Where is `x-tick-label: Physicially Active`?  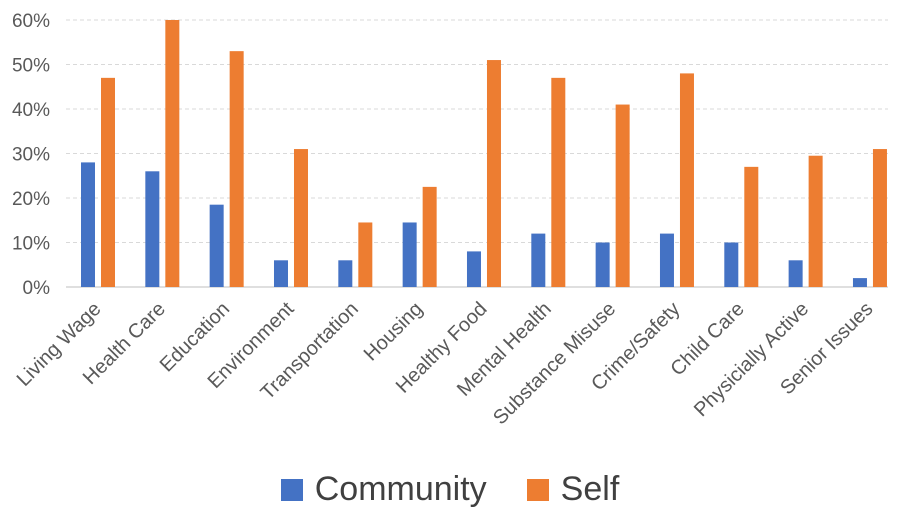
x-tick-label: Physicially Active is located at coordinates (751, 359).